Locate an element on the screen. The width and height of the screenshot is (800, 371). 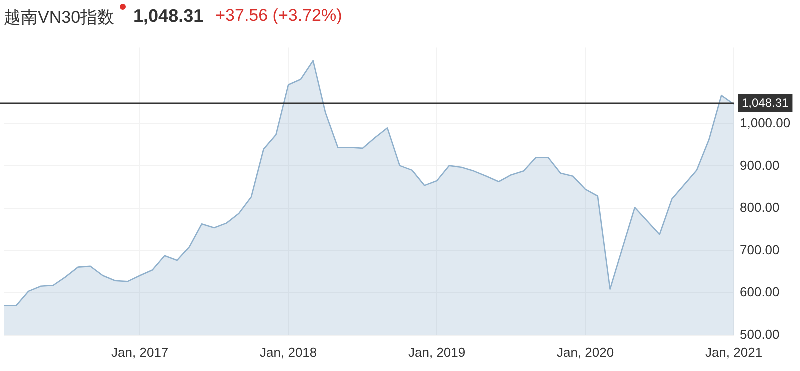
chart-title: 越南VN30指数 is located at coordinates (59, 18).